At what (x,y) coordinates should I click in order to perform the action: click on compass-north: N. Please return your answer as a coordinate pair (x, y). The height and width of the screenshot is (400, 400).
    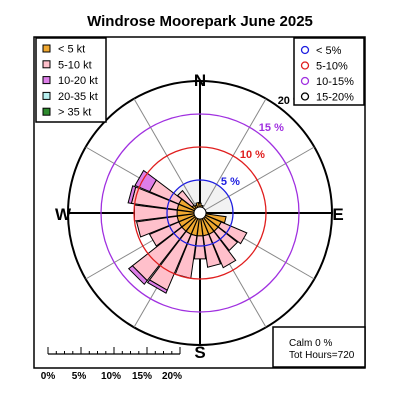
    Looking at the image, I should click on (200, 80).